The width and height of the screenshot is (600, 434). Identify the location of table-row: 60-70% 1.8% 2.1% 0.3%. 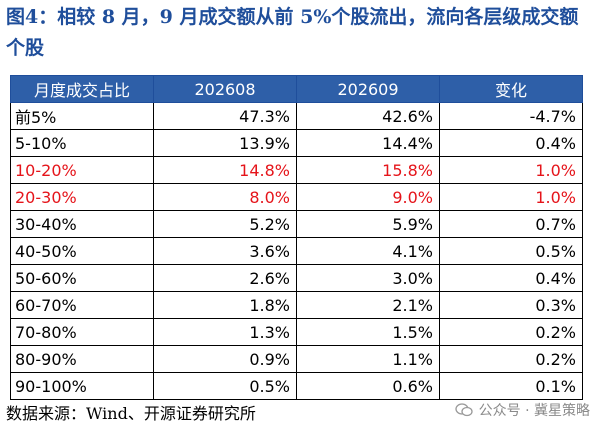
(296, 305).